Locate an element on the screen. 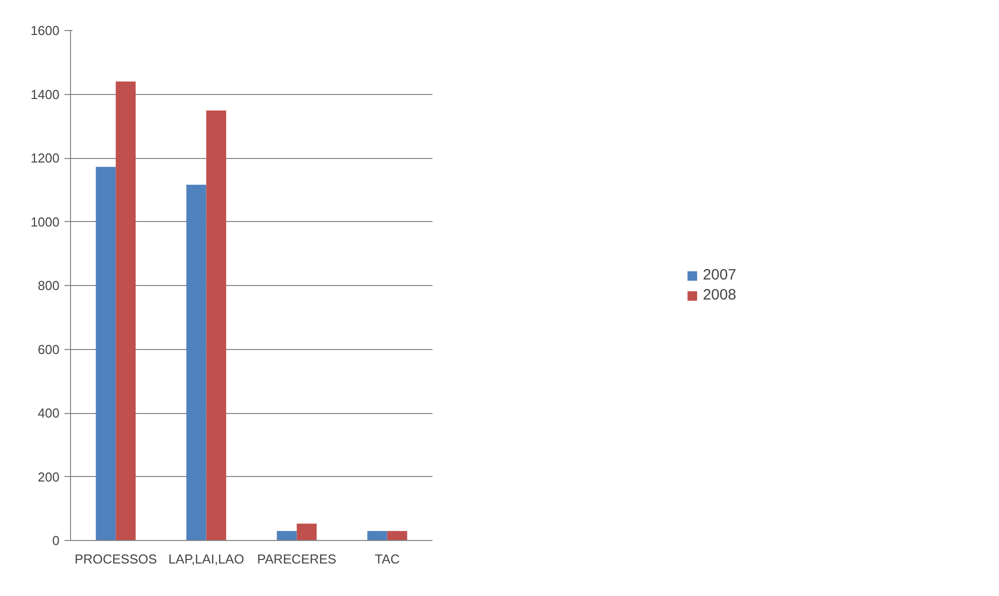  y-tick-label: 200 is located at coordinates (49, 476).